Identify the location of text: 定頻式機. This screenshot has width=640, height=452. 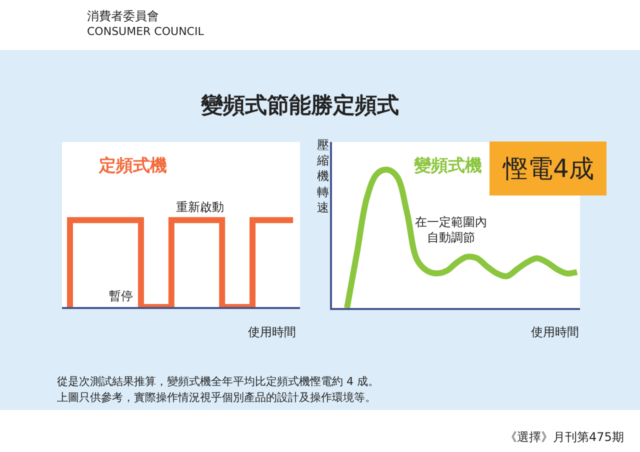
(132, 166).